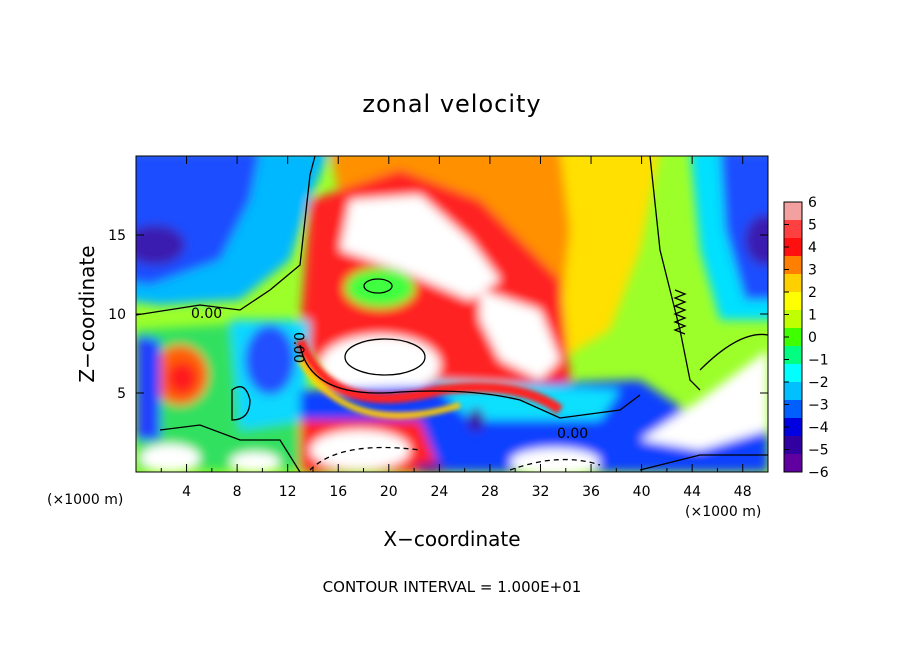 Image resolution: width=904 pixels, height=654 pixels. I want to click on field-detail-red-rim, so click(429, 376).